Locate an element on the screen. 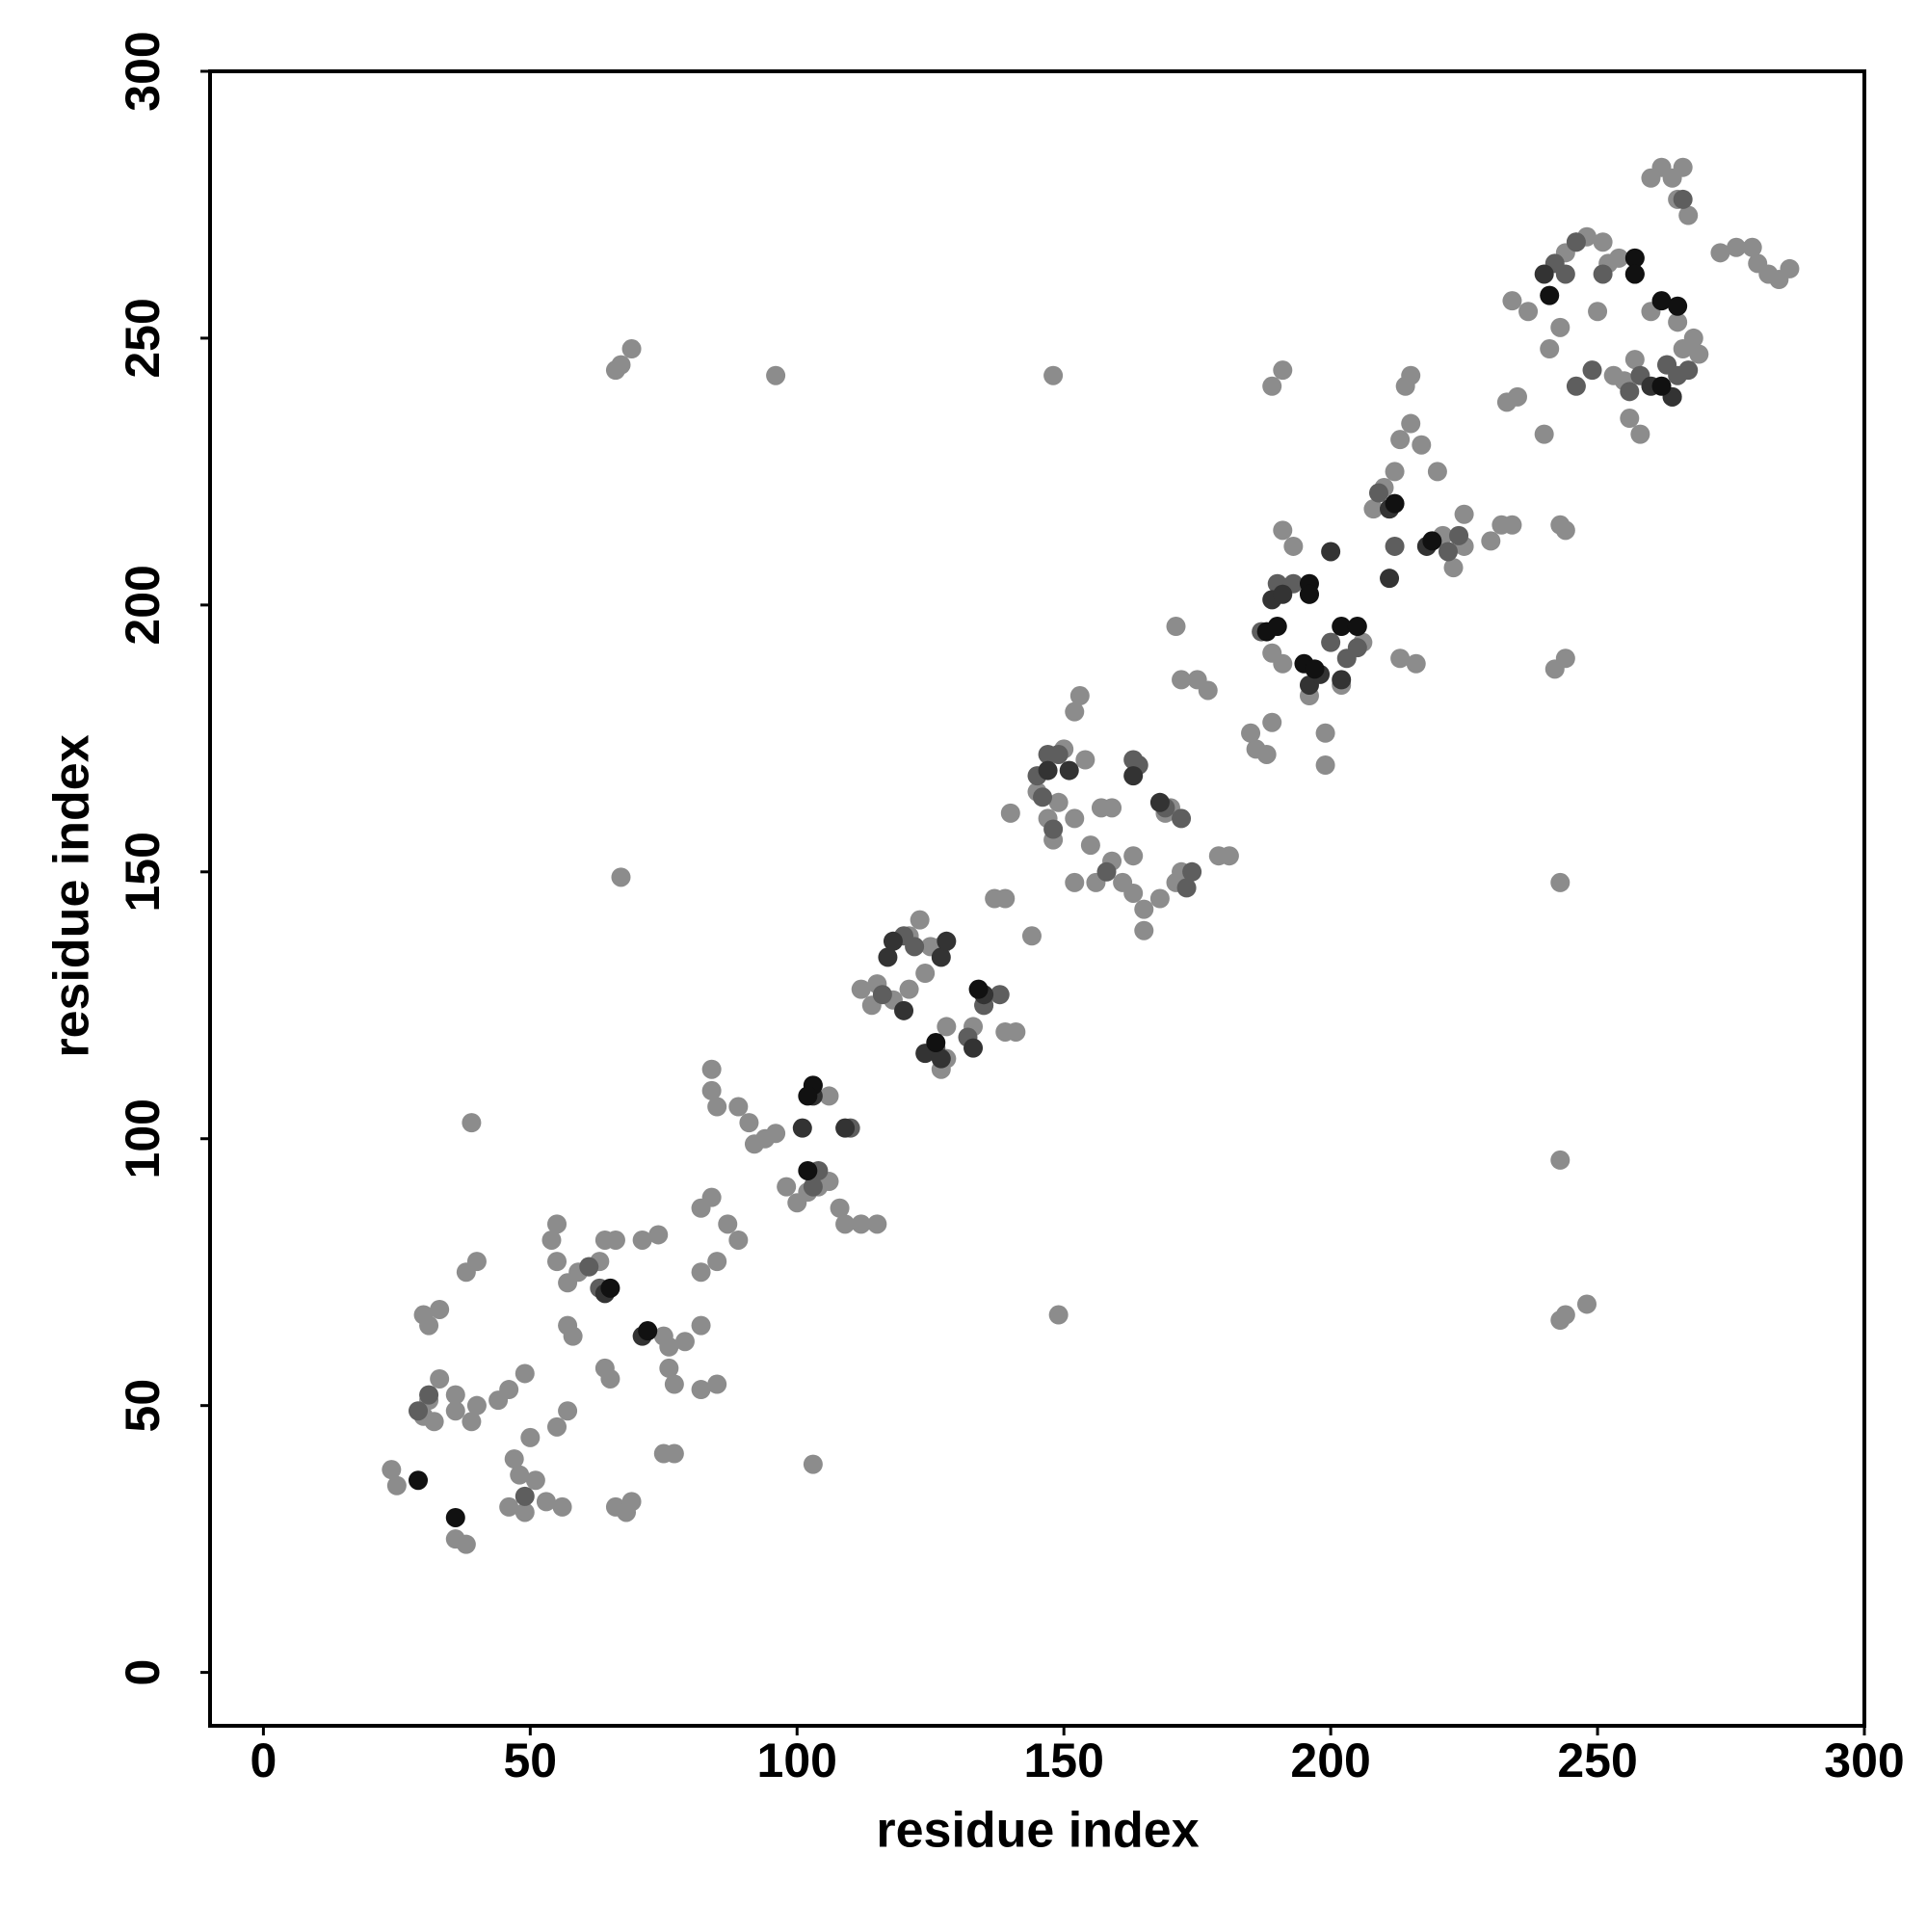 The height and width of the screenshot is (1932, 1927). x-axis-label: residue index is located at coordinates (1037, 1831).